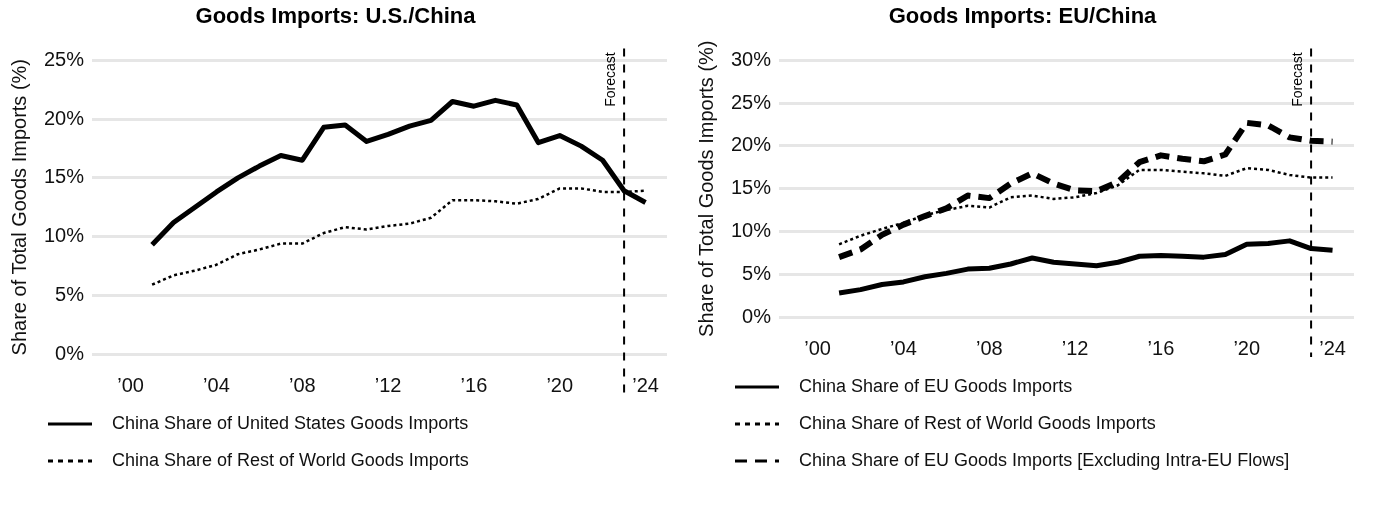  Describe the element at coordinates (290, 422) in the screenshot. I see `legend-label: China Share of United States Goods Imports` at that location.